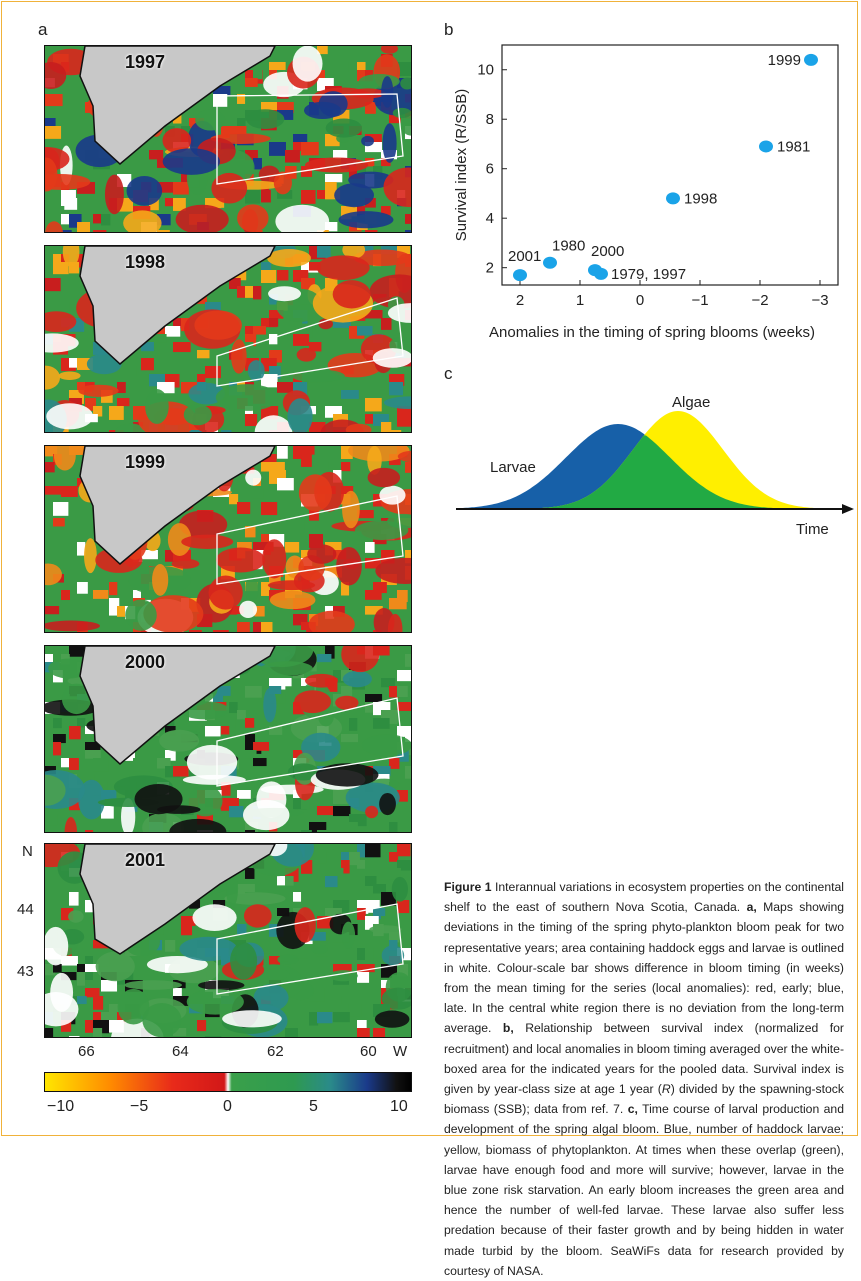 The height and width of the screenshot is (1281, 861). What do you see at coordinates (759, 300) in the screenshot?
I see `x-tick-label: −2` at bounding box center [759, 300].